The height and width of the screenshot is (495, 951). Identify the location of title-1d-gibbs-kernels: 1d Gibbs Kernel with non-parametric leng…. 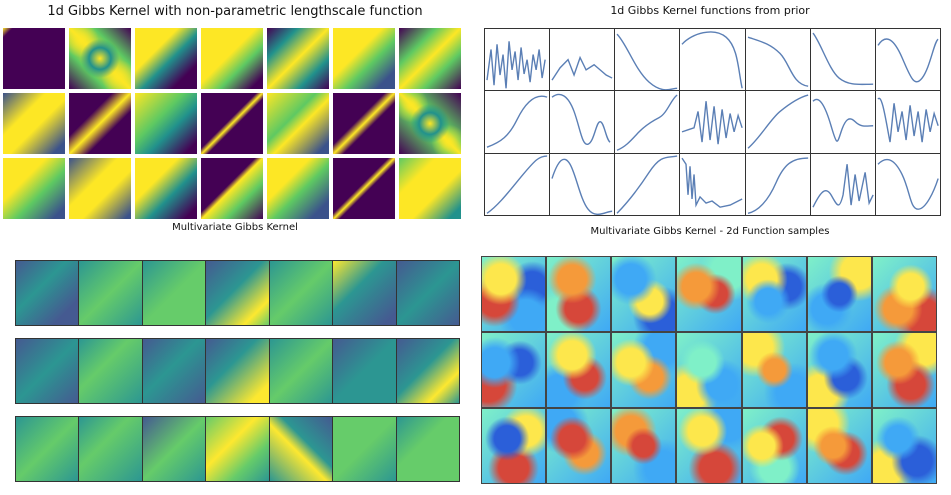
(235, 11).